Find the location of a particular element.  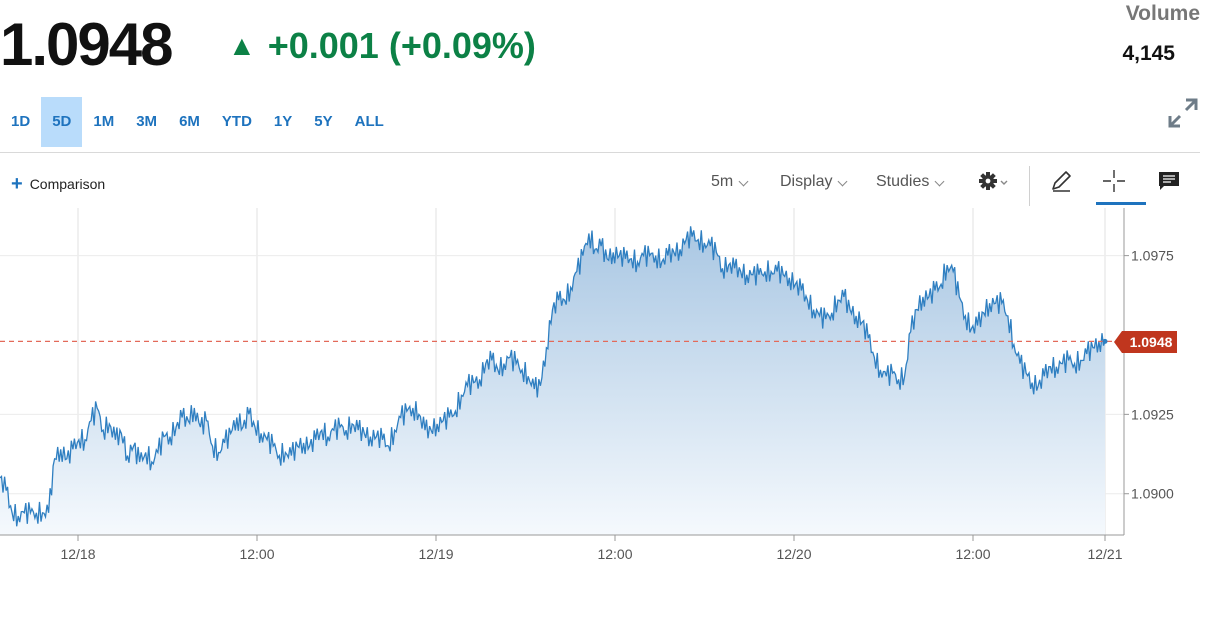

range-3m: 3M is located at coordinates (147, 121).